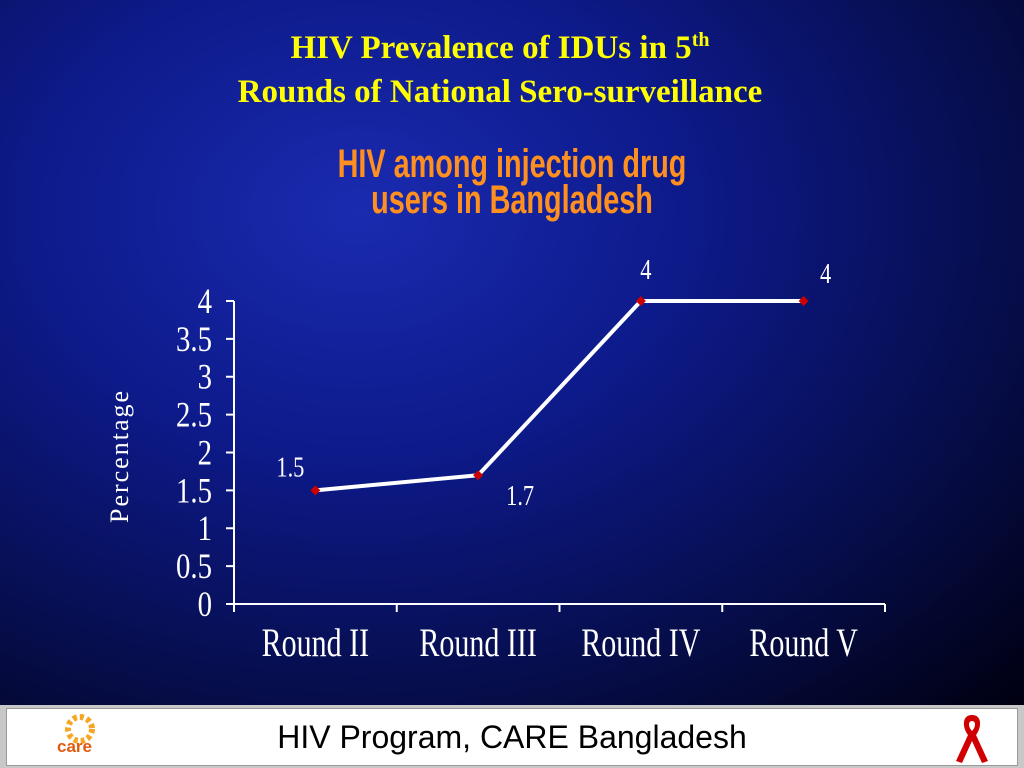 The image size is (1024, 768). What do you see at coordinates (205, 378) in the screenshot?
I see `y-tick-label: 3` at bounding box center [205, 378].